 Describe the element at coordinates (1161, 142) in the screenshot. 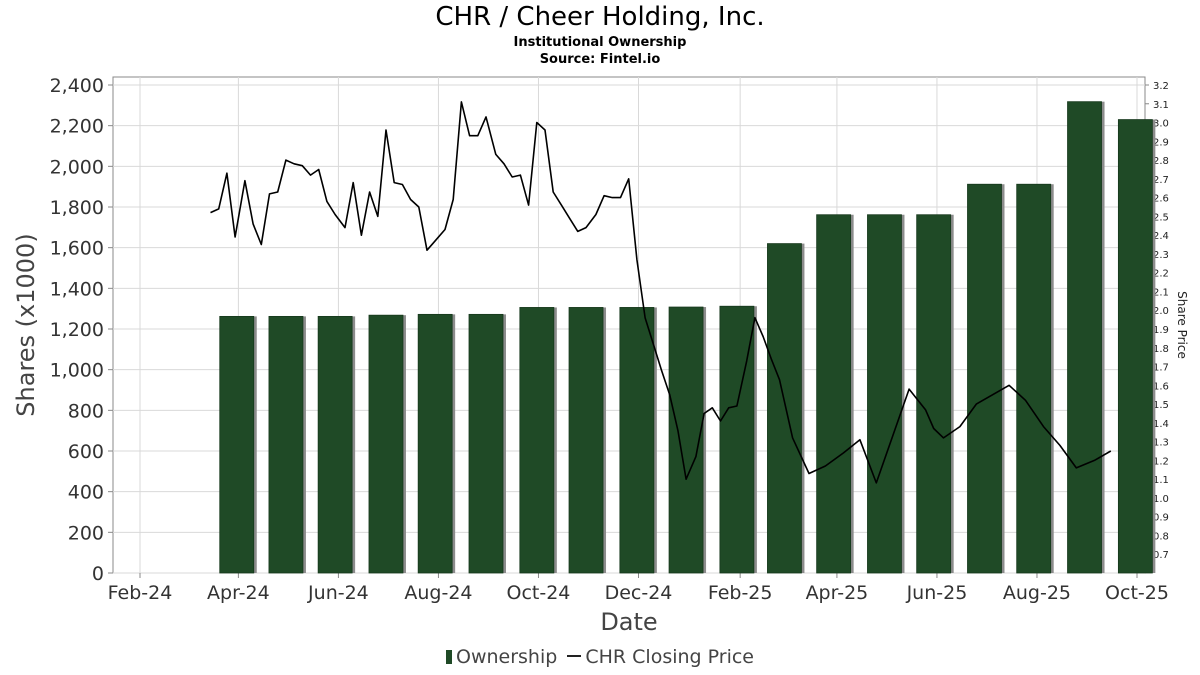

I see `y2-tick-label: 2.9` at that location.